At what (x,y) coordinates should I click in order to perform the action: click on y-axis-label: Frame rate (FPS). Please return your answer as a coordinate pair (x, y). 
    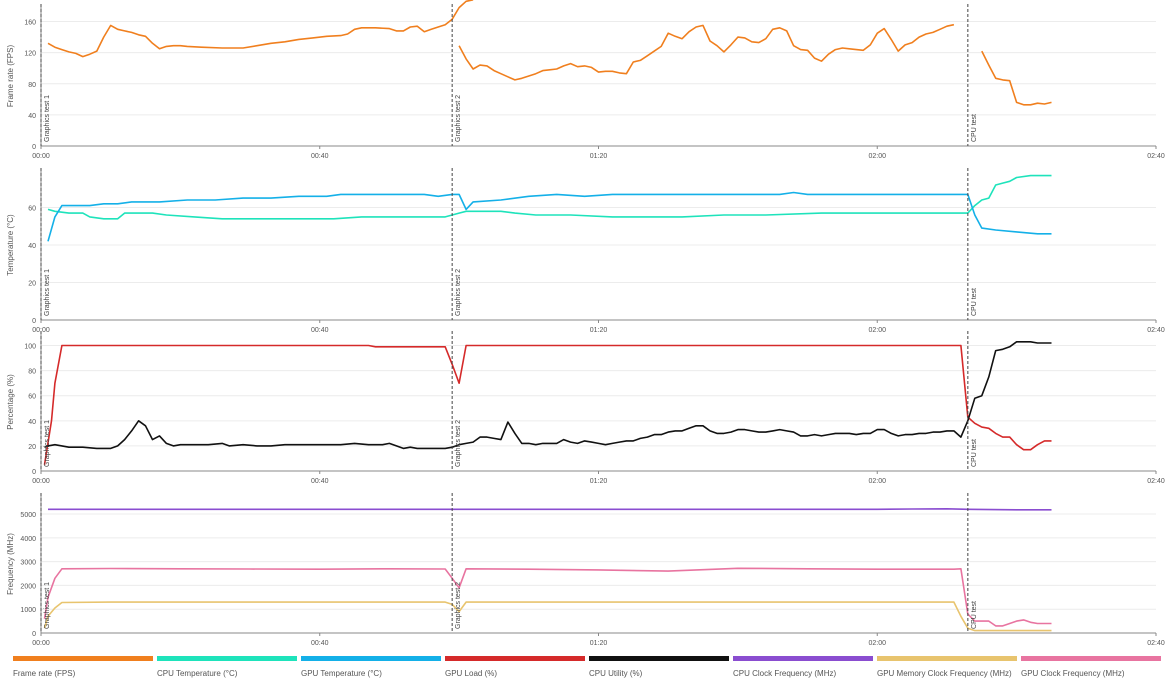
    Looking at the image, I should click on (10, 76).